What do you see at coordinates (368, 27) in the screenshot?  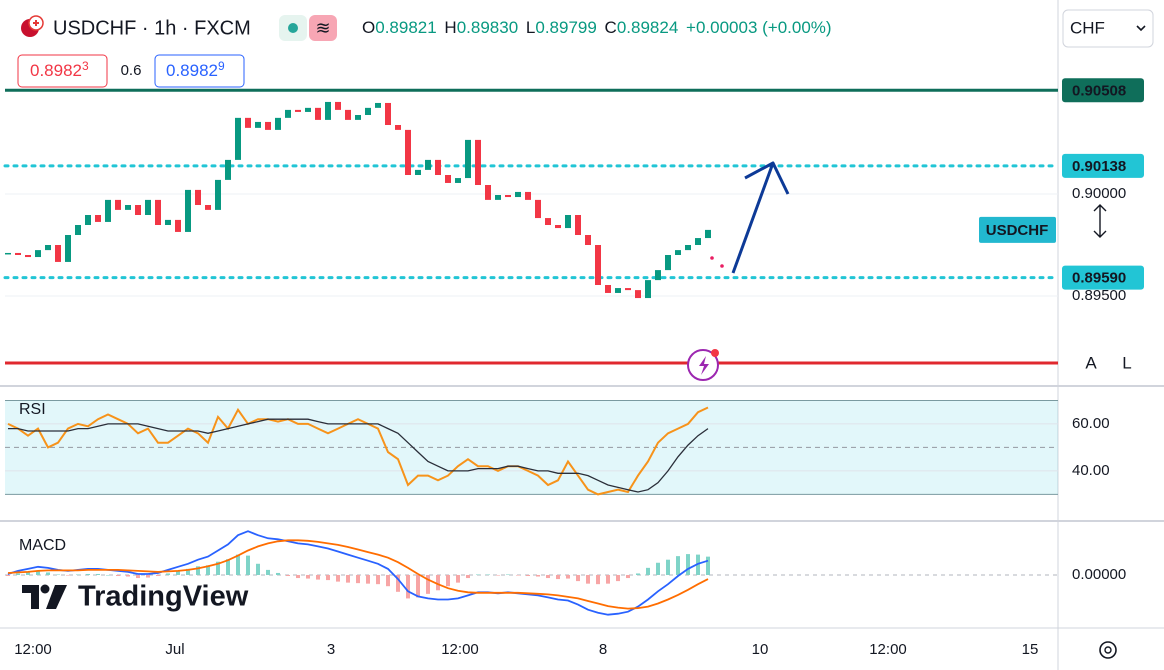 I see `ohlc-key: O` at bounding box center [368, 27].